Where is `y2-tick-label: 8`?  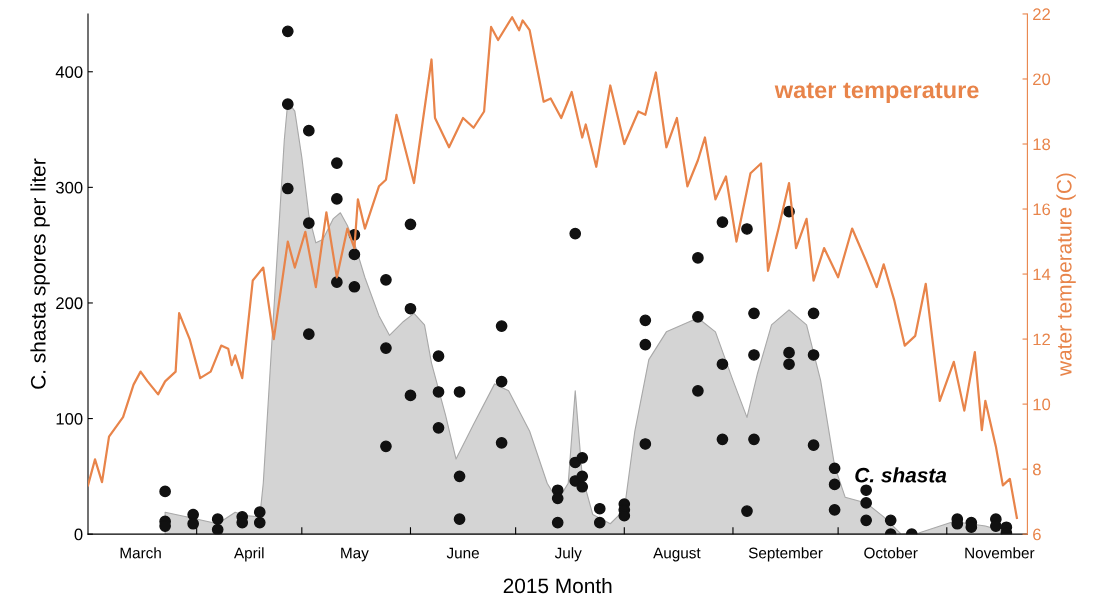 y2-tick-label: 8 is located at coordinates (1036, 469).